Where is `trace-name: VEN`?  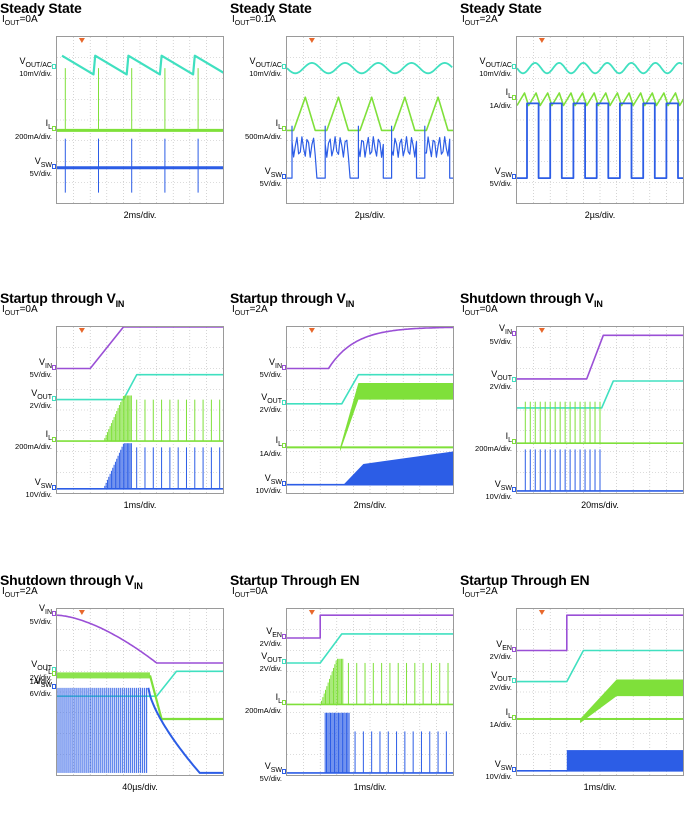
trace-name: VEN is located at coordinates (256, 633).